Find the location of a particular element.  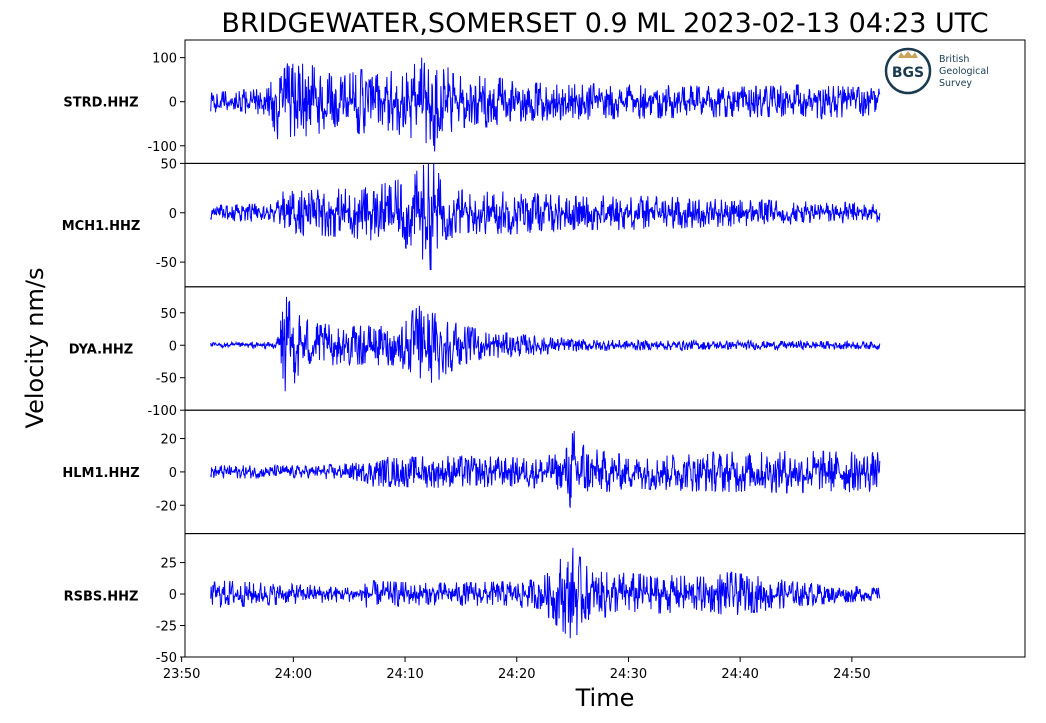

x-axis-label: Time is located at coordinates (605, 698).